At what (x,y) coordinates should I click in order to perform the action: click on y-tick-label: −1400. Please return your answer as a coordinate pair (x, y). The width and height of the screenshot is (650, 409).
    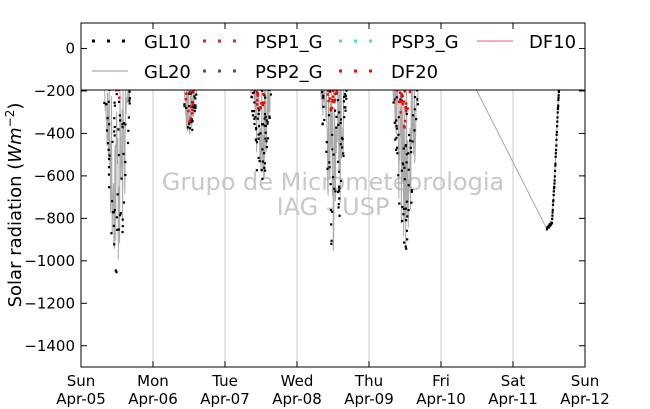
    Looking at the image, I should click on (49, 346).